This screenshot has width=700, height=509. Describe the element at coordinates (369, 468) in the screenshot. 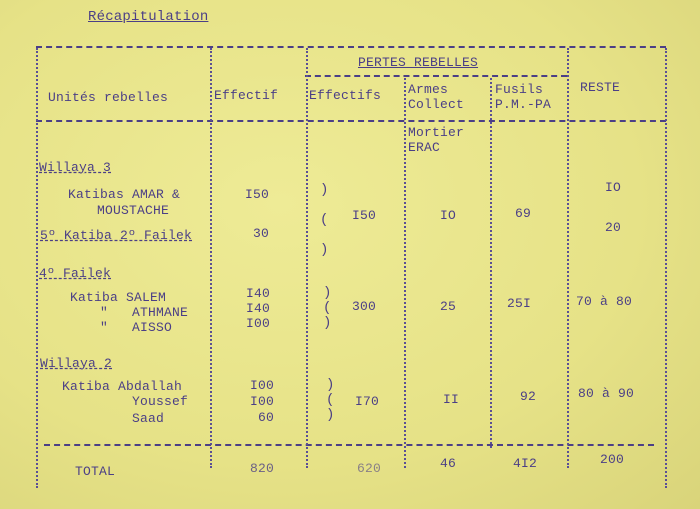

I see `total-effectifs: 620` at that location.